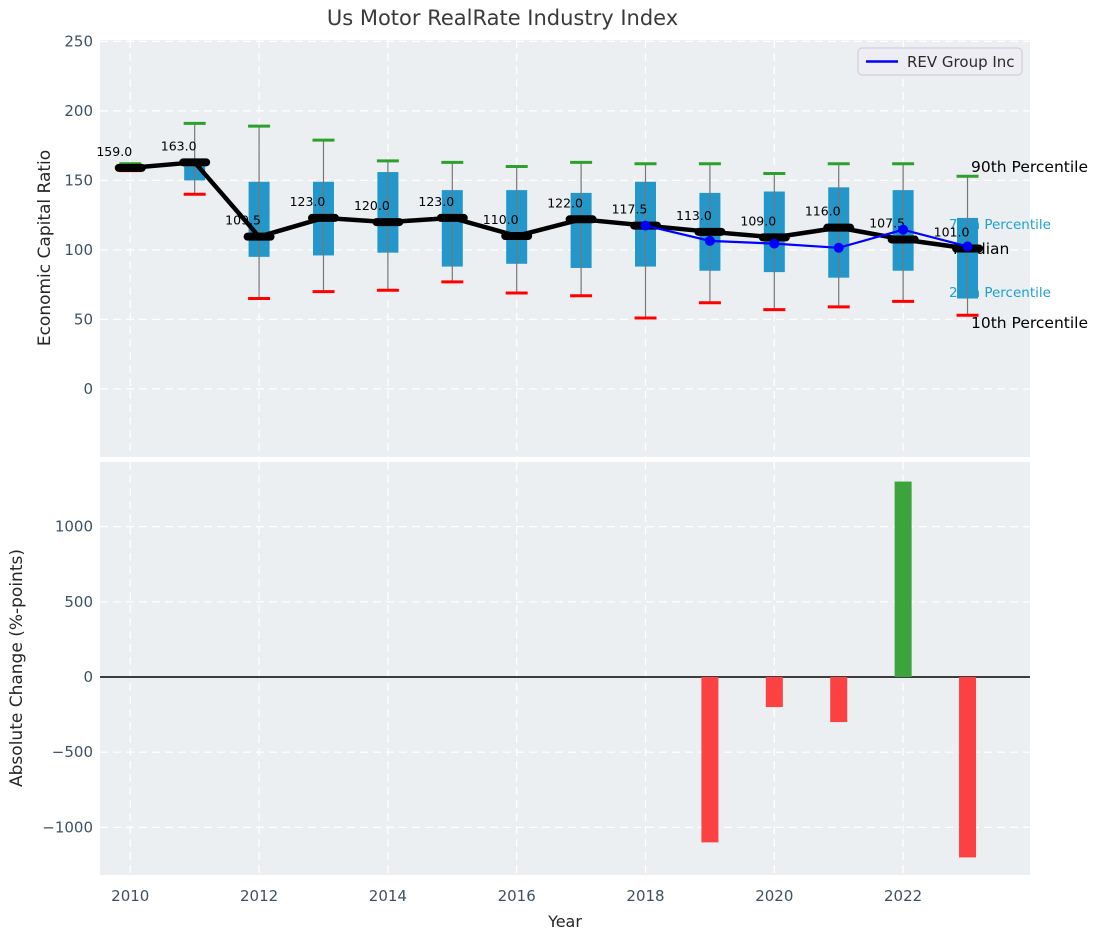 Image resolution: width=1107 pixels, height=942 pixels. What do you see at coordinates (130, 167) in the screenshot?
I see `median-marker-2010` at bounding box center [130, 167].